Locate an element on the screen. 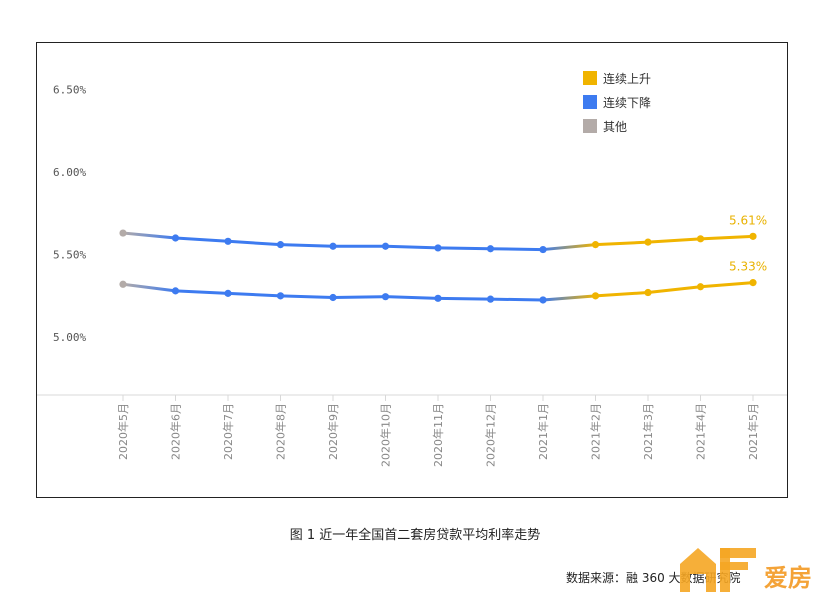 Image resolution: width=830 pixels, height=598 pixels. legend-label: 连续下降 is located at coordinates (627, 102).